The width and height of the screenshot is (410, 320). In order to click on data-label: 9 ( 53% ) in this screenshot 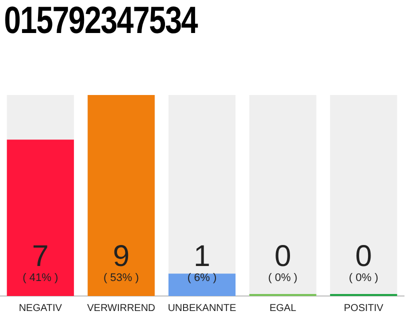, I will do `click(121, 262)`.